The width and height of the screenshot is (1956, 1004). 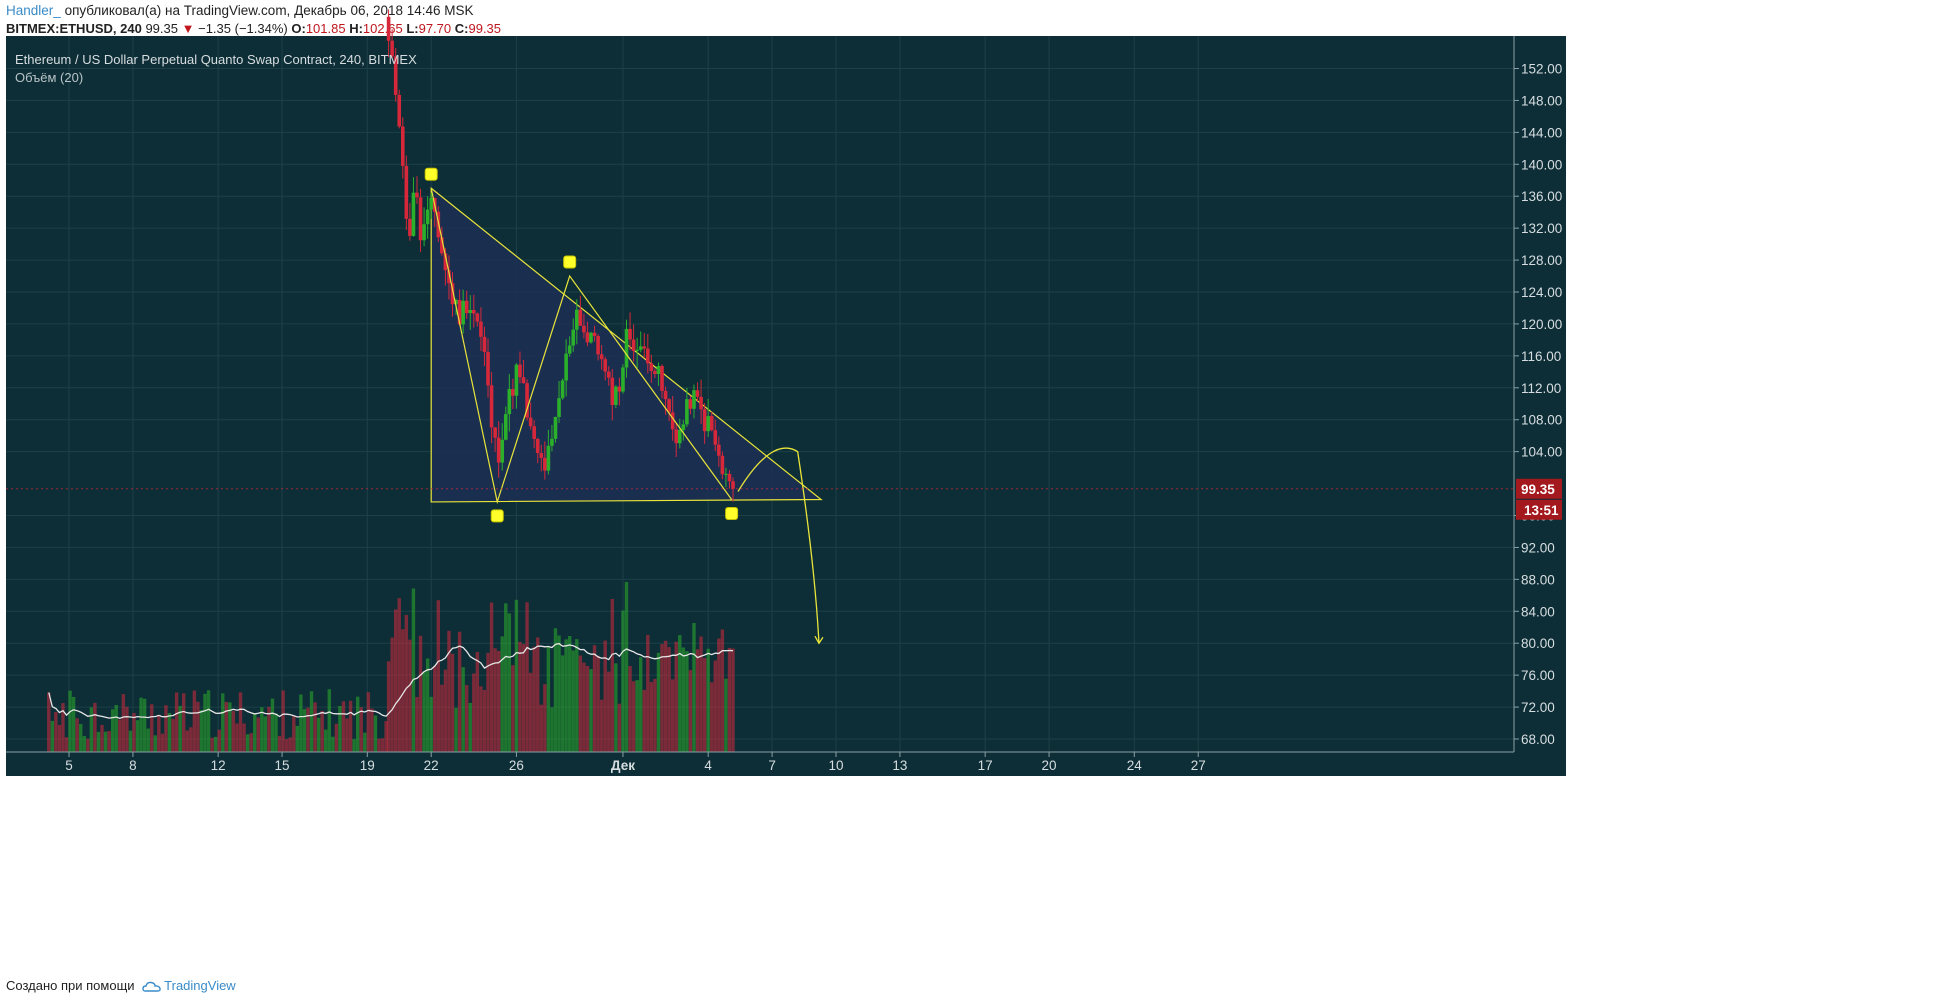 What do you see at coordinates (1538, 611) in the screenshot?
I see `price-tick-label: 84.00` at bounding box center [1538, 611].